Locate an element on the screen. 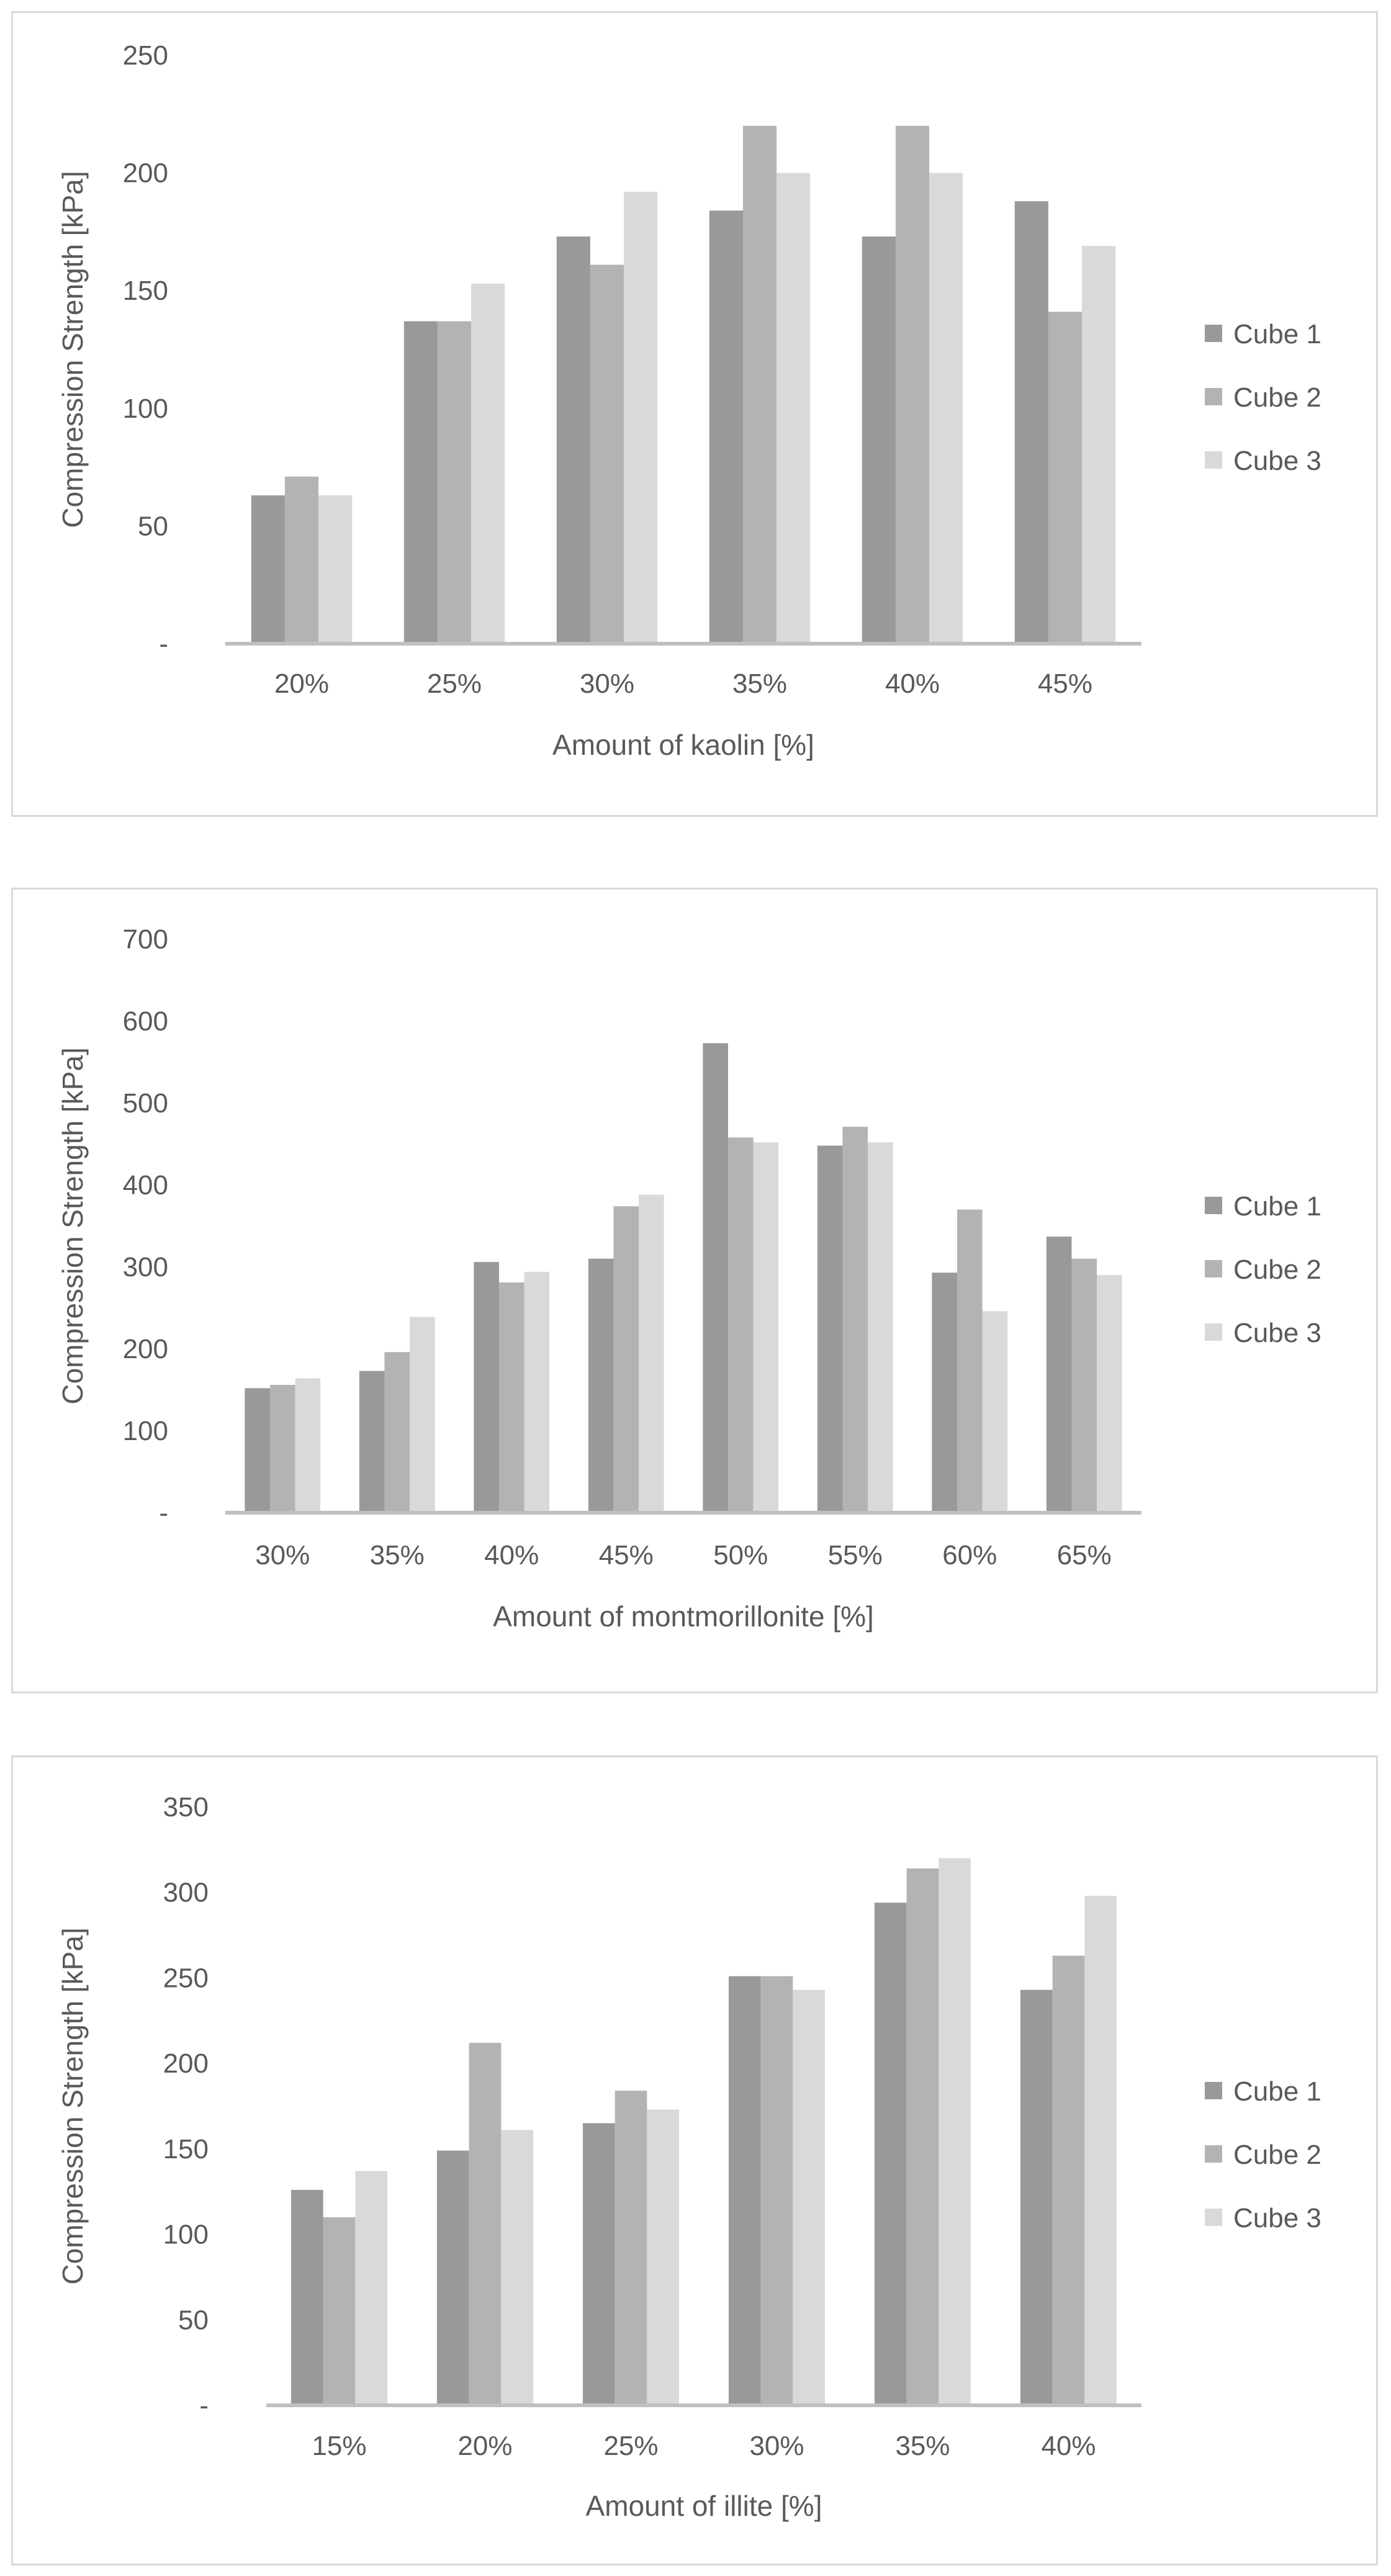 This screenshot has width=1391, height=2576. x-tick-label: 55% is located at coordinates (855, 1555).